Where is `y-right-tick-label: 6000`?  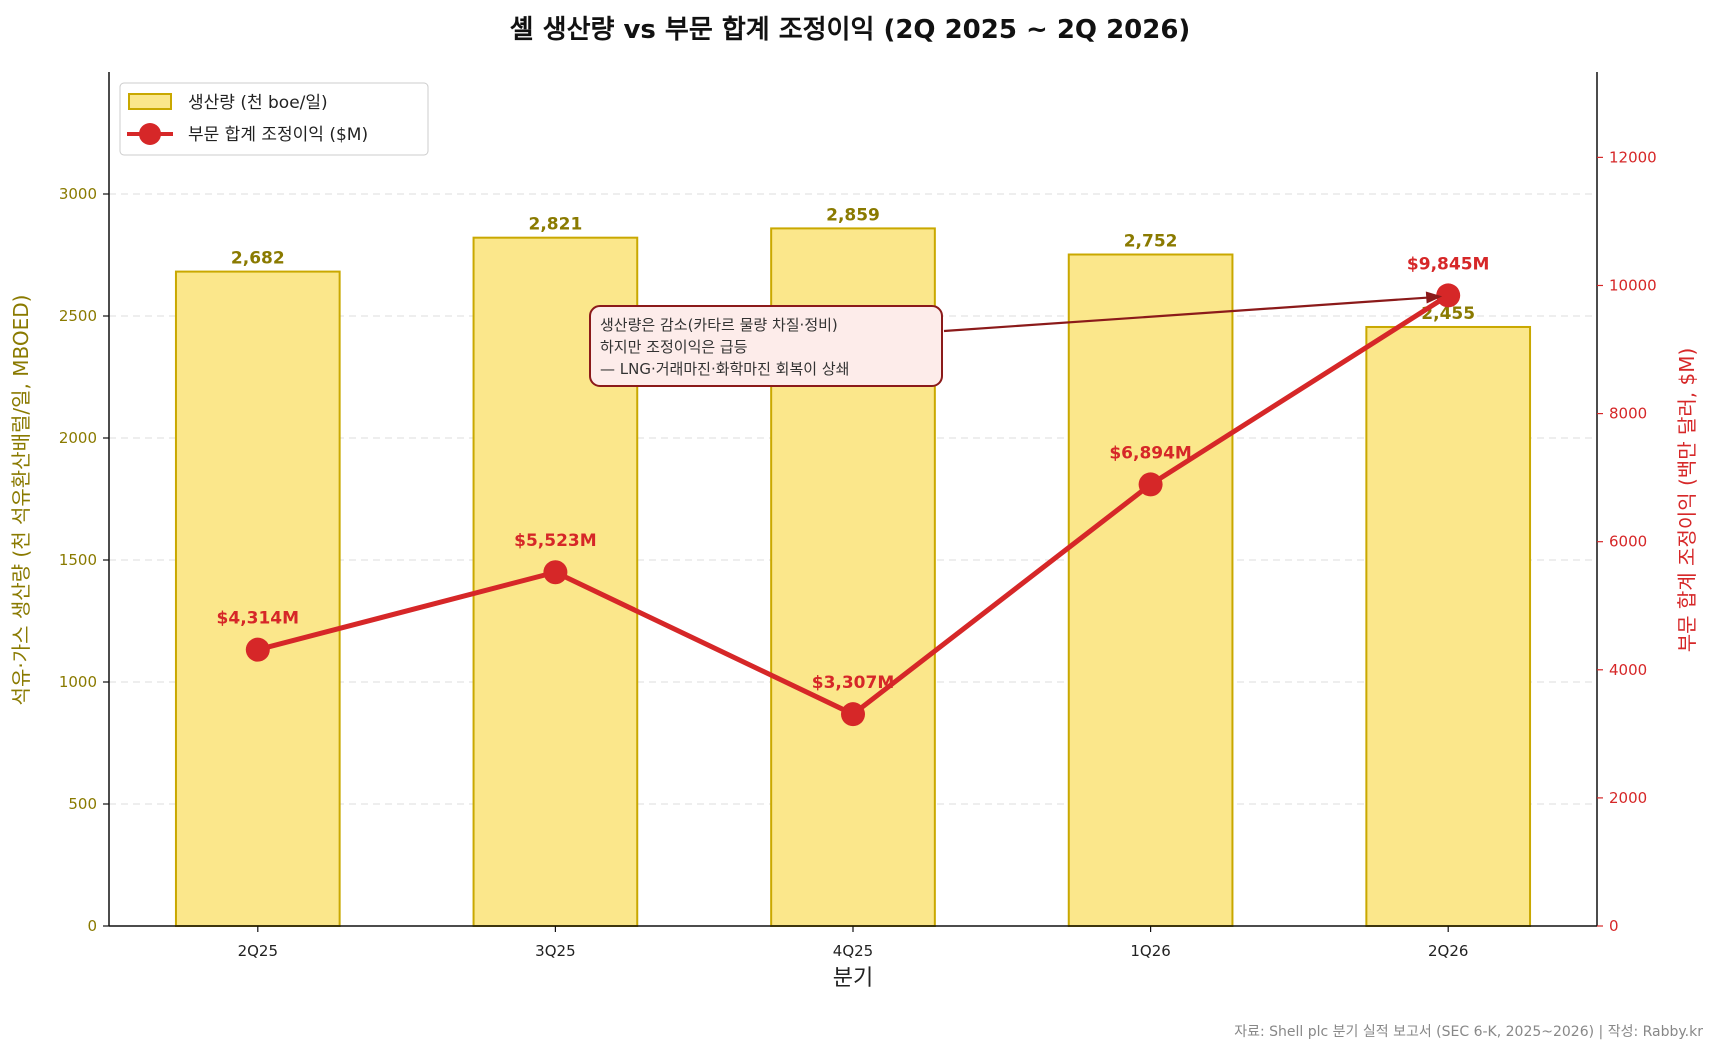 y-right-tick-label: 6000 is located at coordinates (1628, 542).